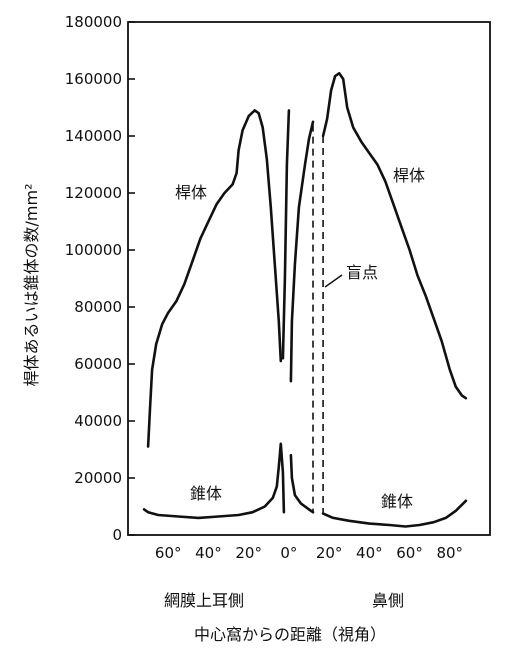 The height and width of the screenshot is (658, 508). Describe the element at coordinates (93, 250) in the screenshot. I see `y-tick-label: 100000` at that location.